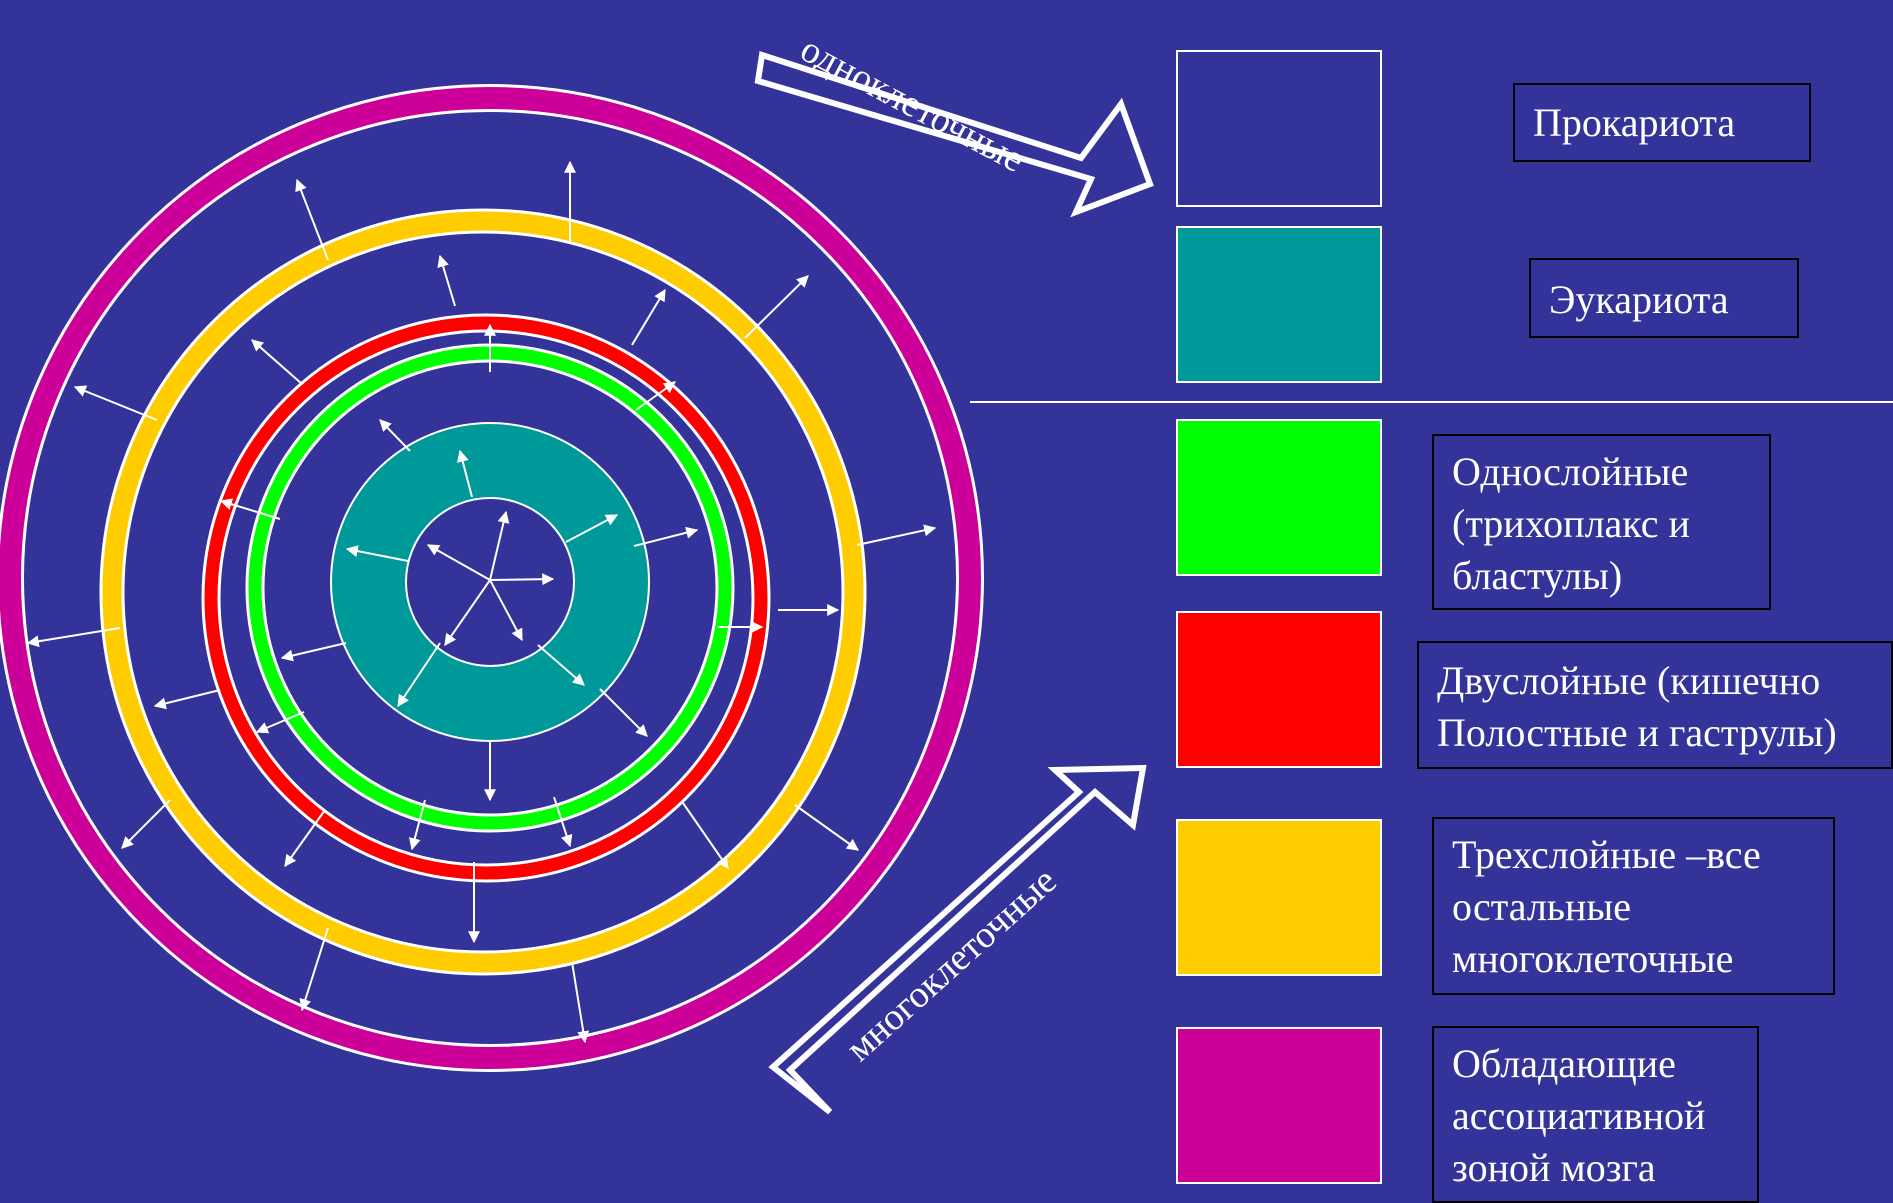 Image resolution: width=1893 pixels, height=1203 pixels. I want to click on arrow-unicellular-shape, so click(954, 134).